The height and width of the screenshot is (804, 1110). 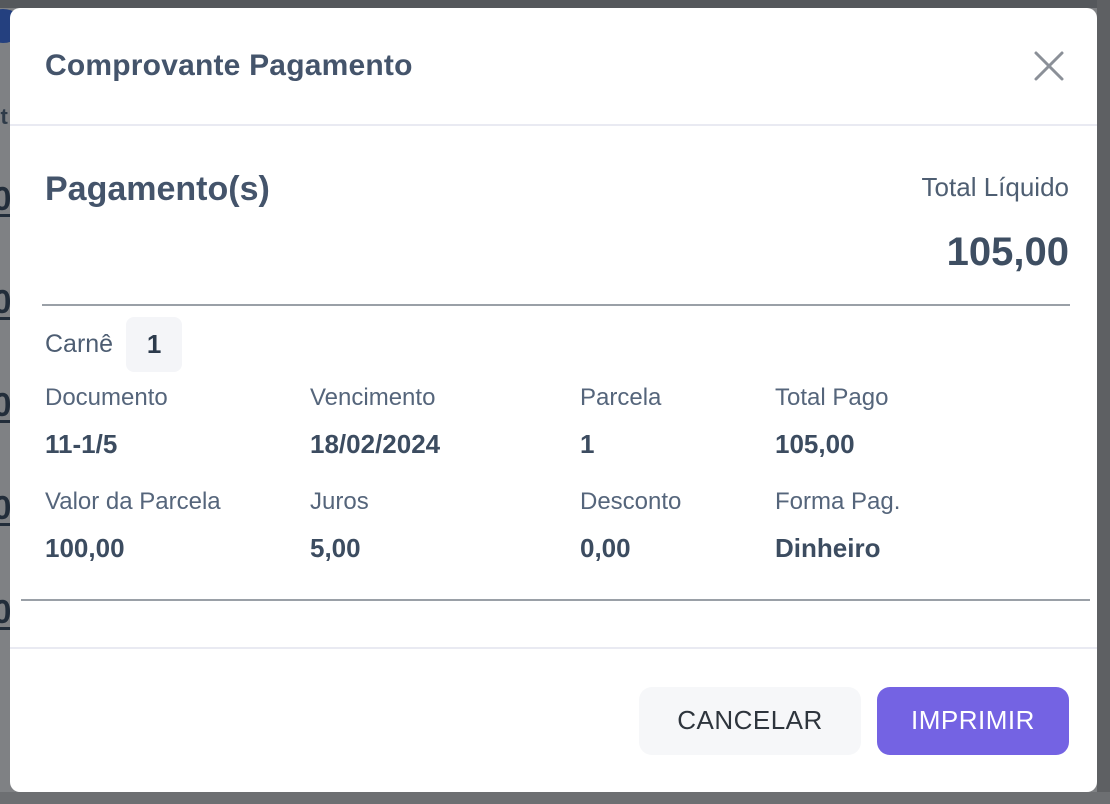 What do you see at coordinates (106, 397) in the screenshot?
I see `field-label: Documento` at bounding box center [106, 397].